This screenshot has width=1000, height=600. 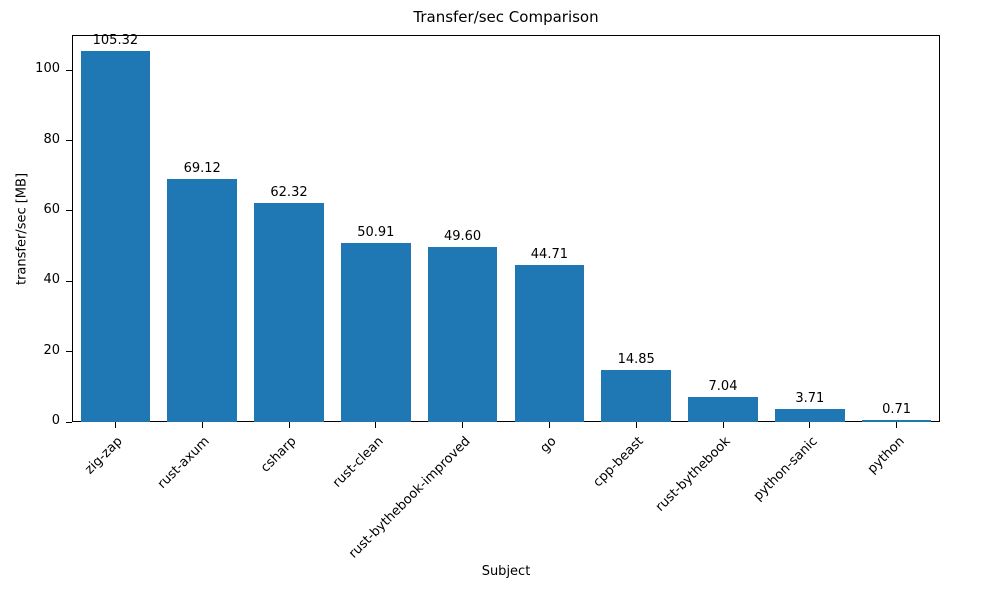 I want to click on bar-value-label: 3.71, so click(x=810, y=398).